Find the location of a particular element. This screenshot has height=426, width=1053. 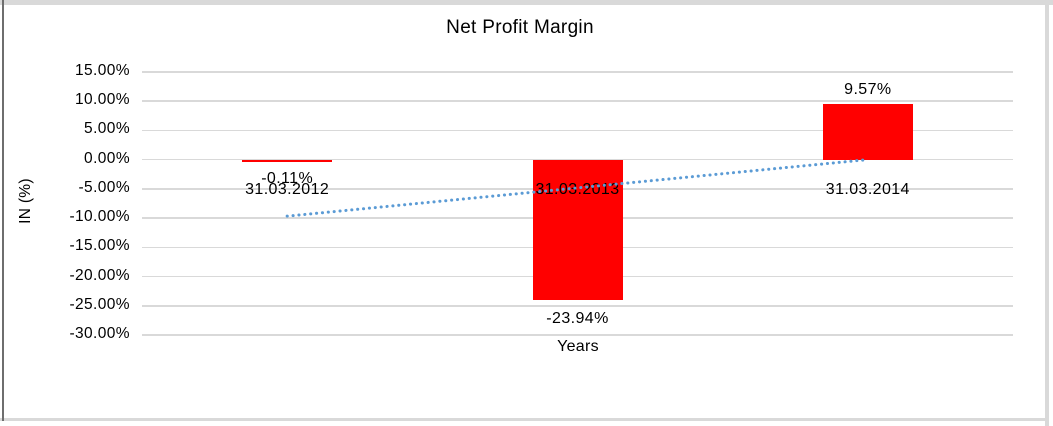

window-border-right is located at coordinates (1047, 213).